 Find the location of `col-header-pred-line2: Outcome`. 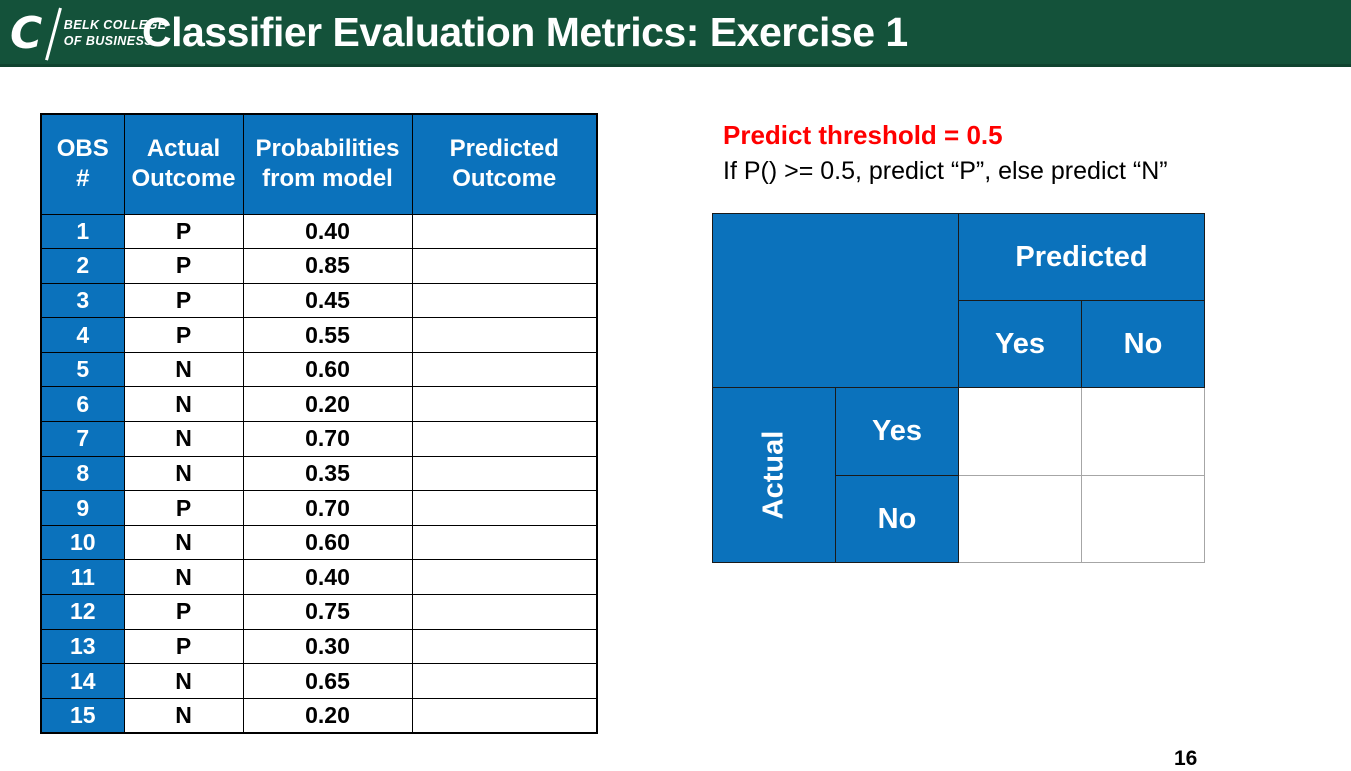

col-header-pred-line2: Outcome is located at coordinates (504, 179).